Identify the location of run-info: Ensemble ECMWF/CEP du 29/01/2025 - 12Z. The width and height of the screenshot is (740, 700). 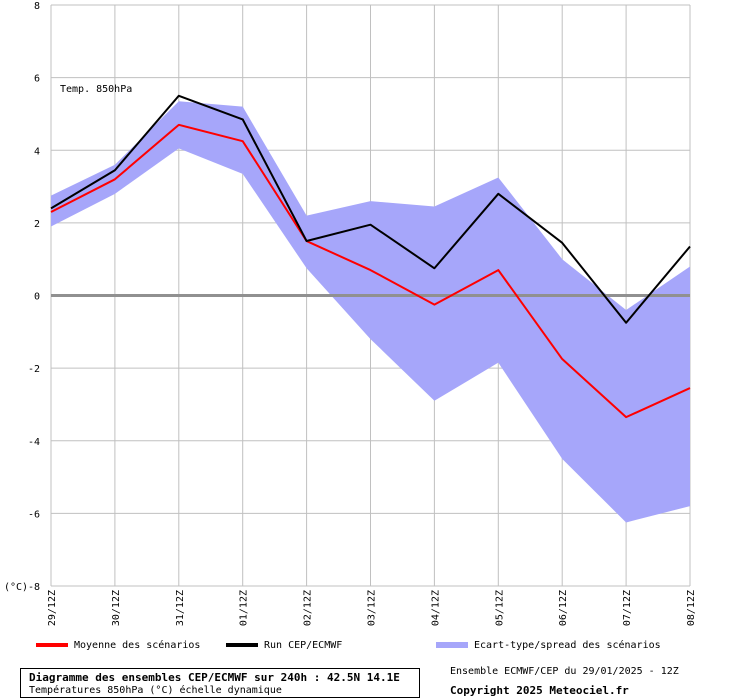
(564, 671).